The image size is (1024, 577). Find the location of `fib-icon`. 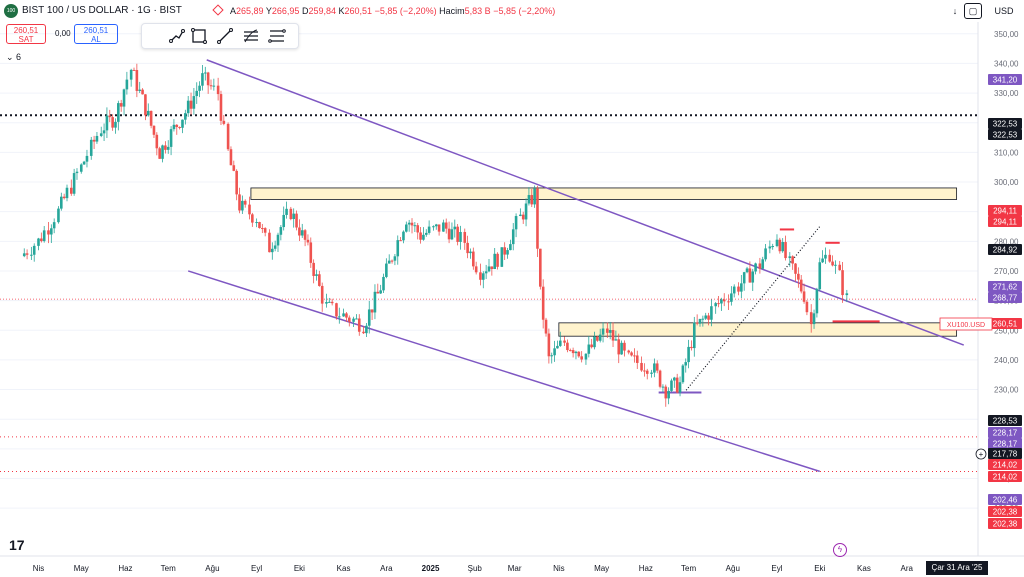

fib-icon is located at coordinates (251, 36).